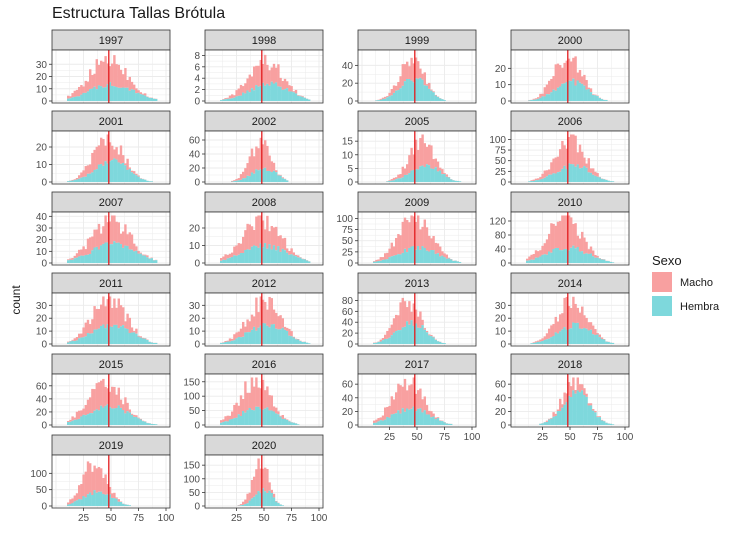  Describe the element at coordinates (195, 319) in the screenshot. I see `y-tick-label: 20` at that location.